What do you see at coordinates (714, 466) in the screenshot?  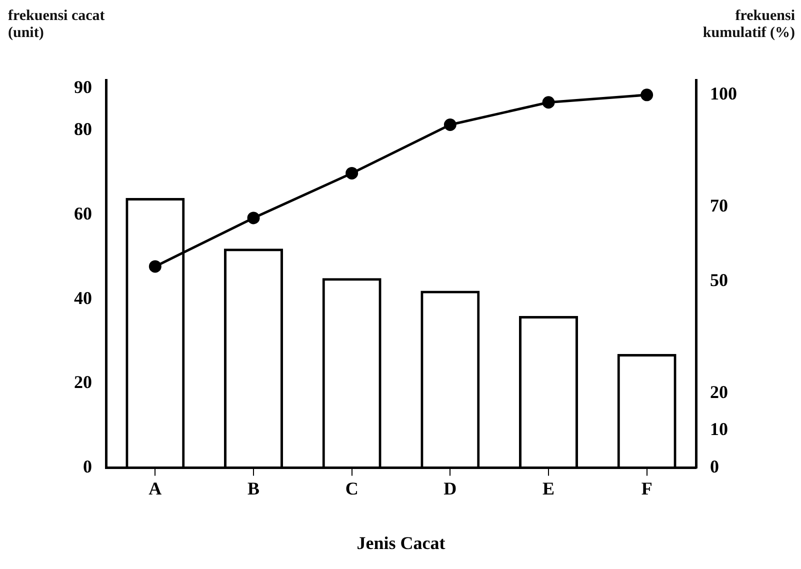 I see `y2-tick-label: 0` at bounding box center [714, 466].